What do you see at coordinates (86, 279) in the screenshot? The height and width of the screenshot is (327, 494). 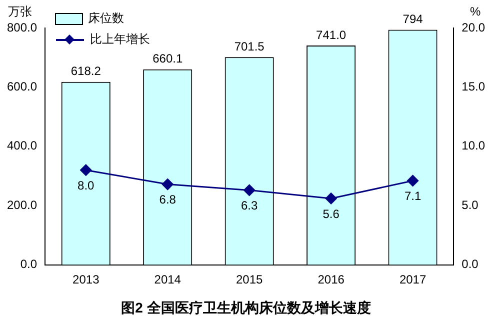 I see `x-tick-label: 2013` at bounding box center [86, 279].